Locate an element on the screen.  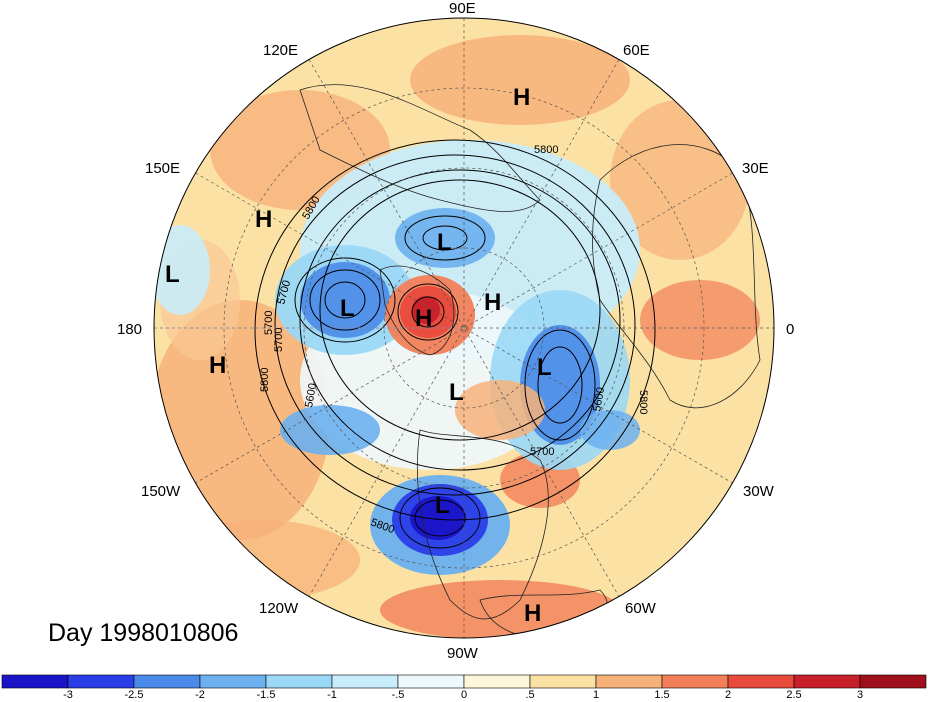
colorbar: -3 -2.5 -2 -1.5 -1 -.5 0 .5 1 1.5 2 2.5 3 is located at coordinates (464, 687).